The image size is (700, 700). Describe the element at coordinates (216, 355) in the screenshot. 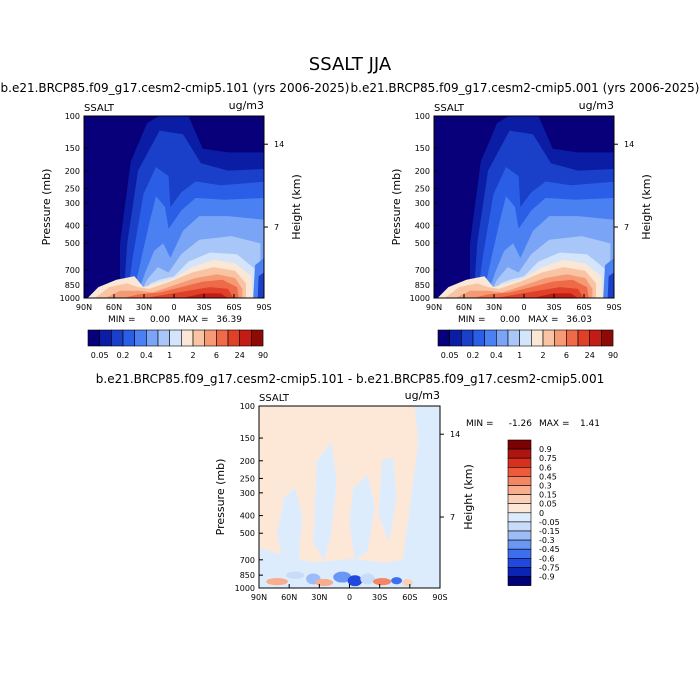

I see `colorbar-label: 6` at that location.